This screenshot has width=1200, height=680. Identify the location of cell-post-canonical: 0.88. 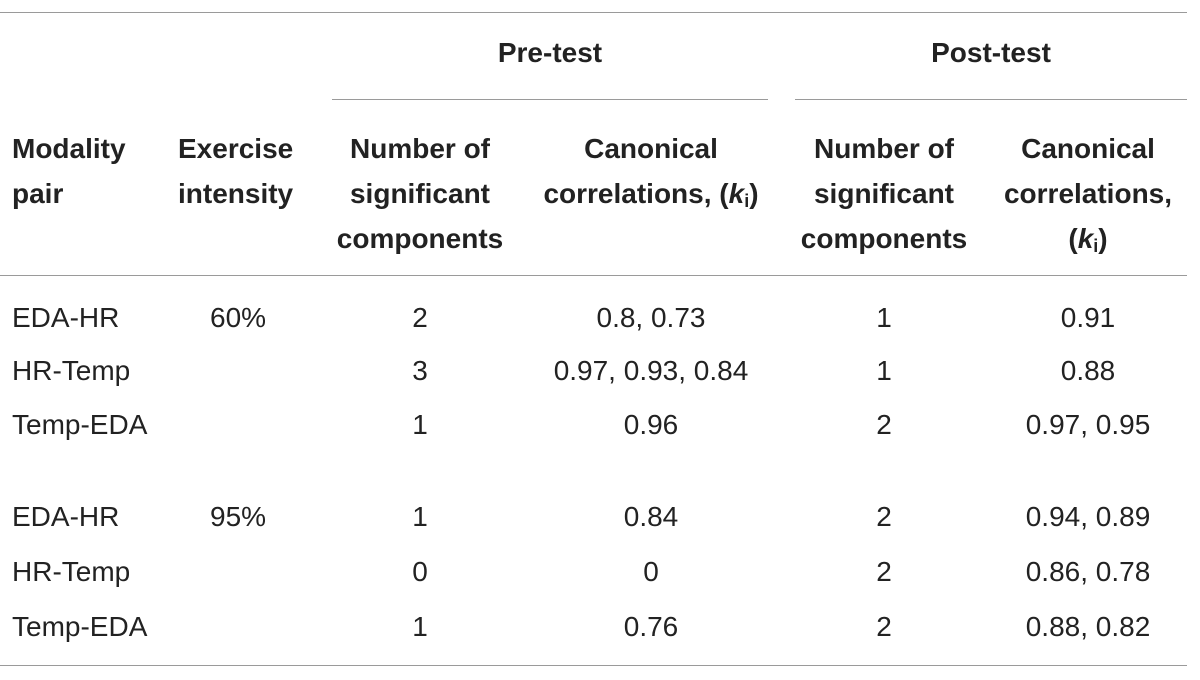
(1088, 370).